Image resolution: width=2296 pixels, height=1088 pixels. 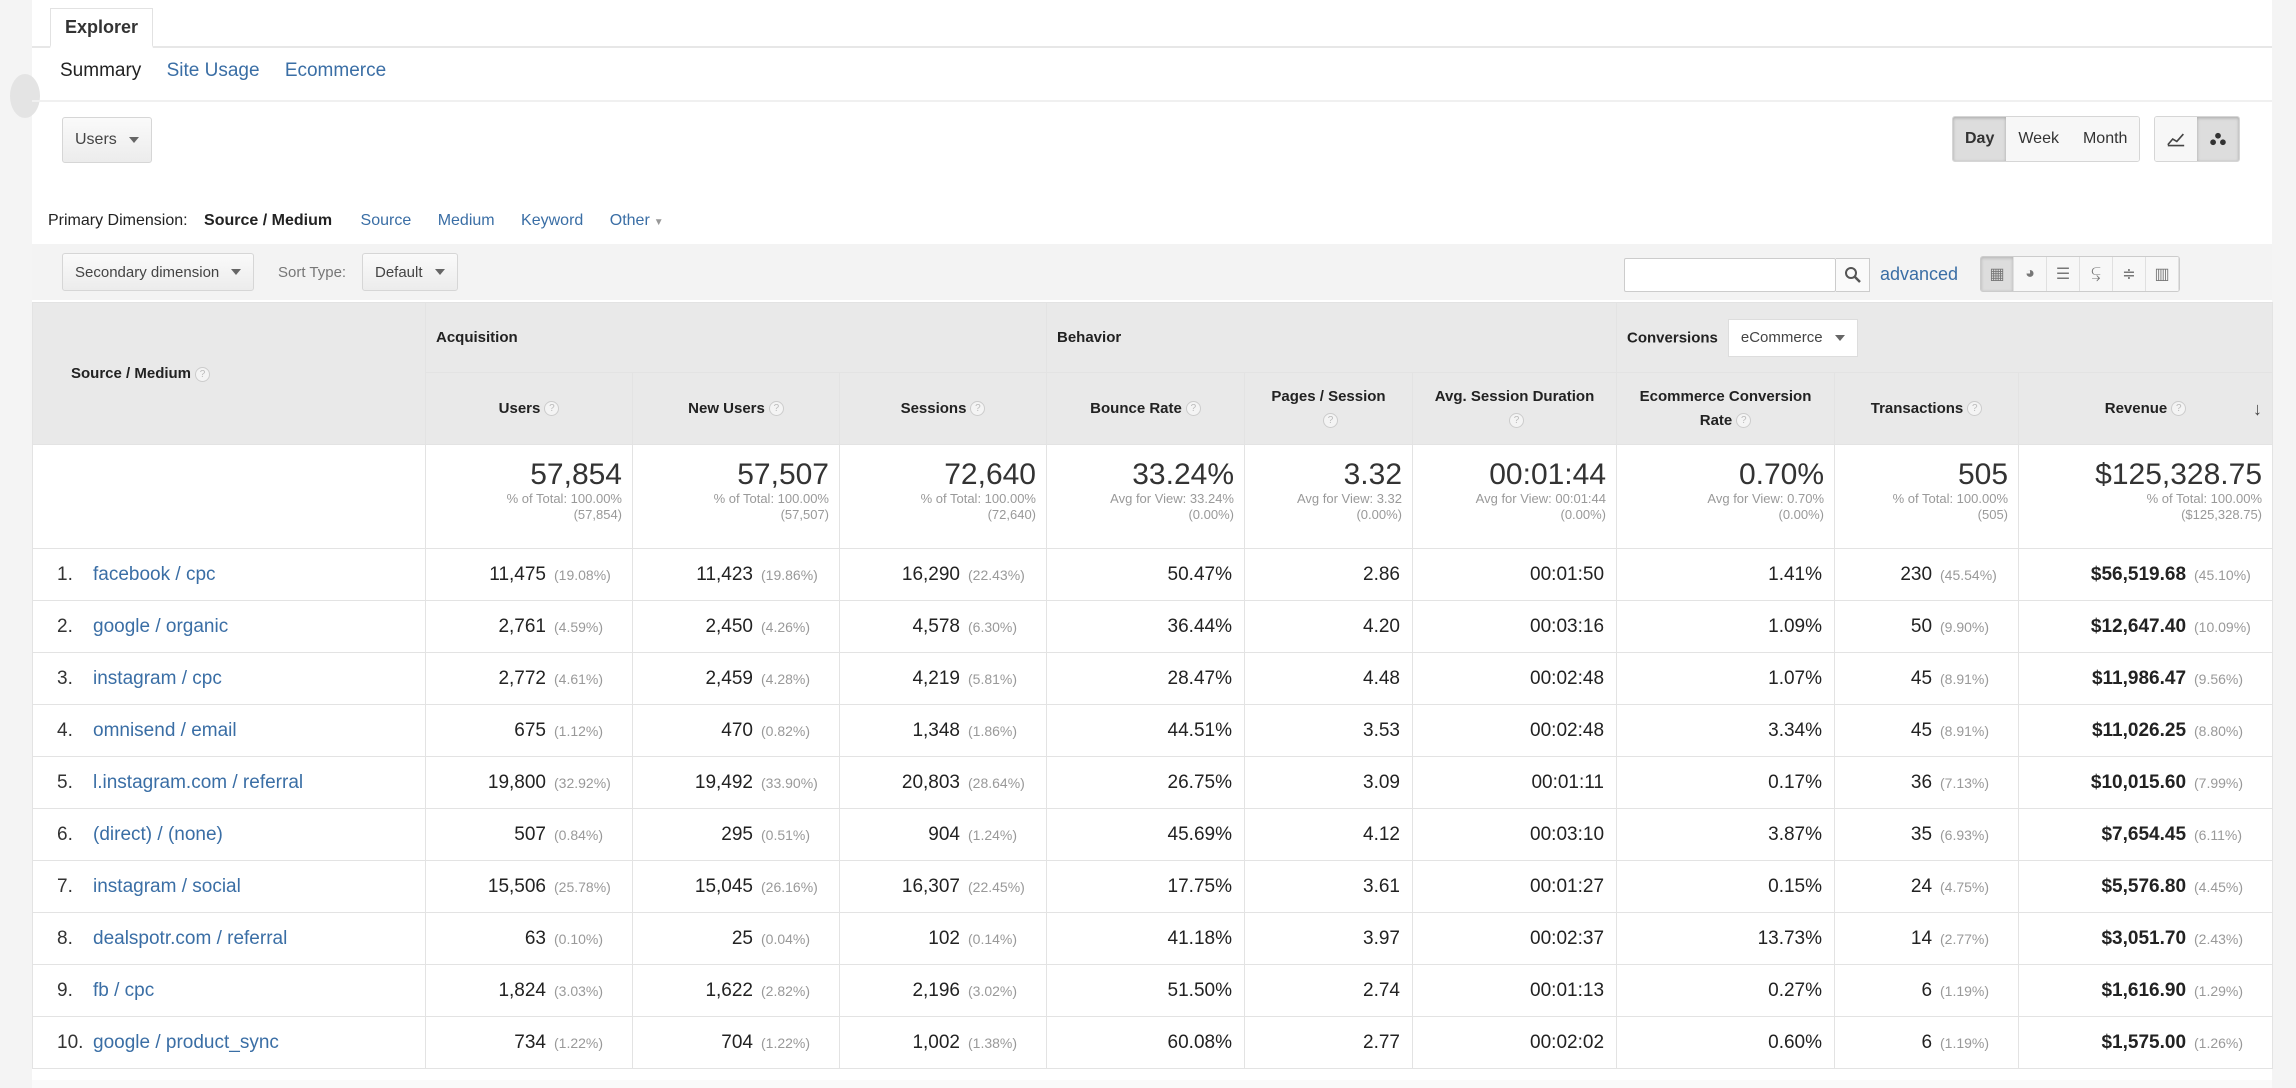 I want to click on divider, so click(x=1152, y=101).